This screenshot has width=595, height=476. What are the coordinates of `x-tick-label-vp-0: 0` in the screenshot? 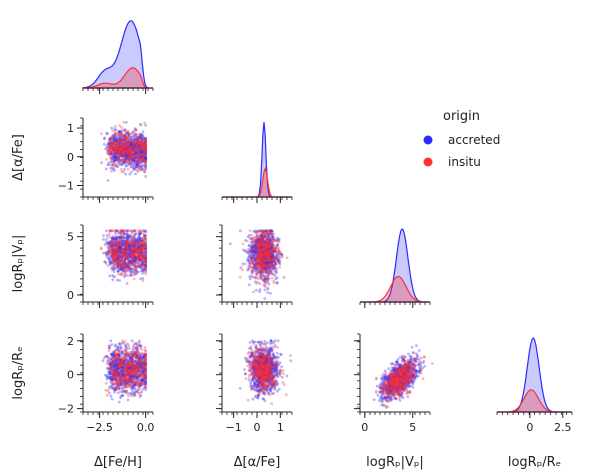 It's located at (364, 427).